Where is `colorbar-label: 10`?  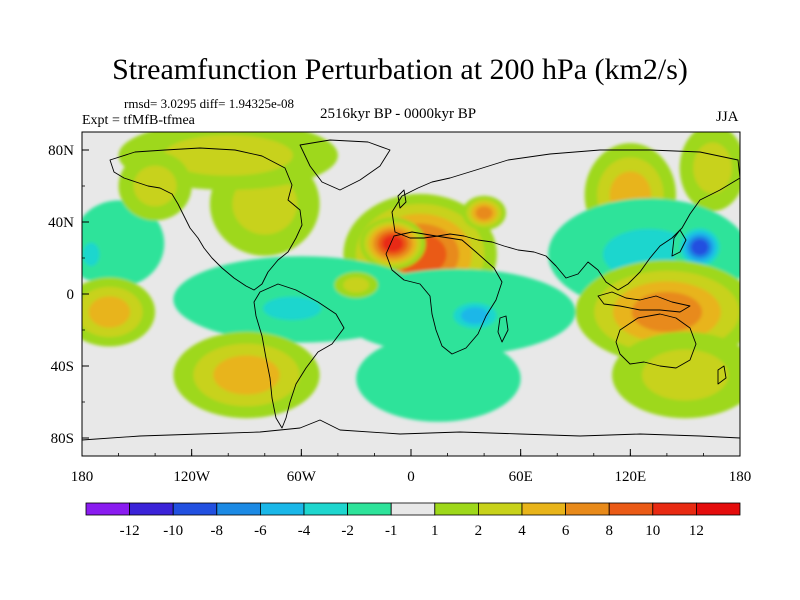
colorbar-label: 10 is located at coordinates (652, 531).